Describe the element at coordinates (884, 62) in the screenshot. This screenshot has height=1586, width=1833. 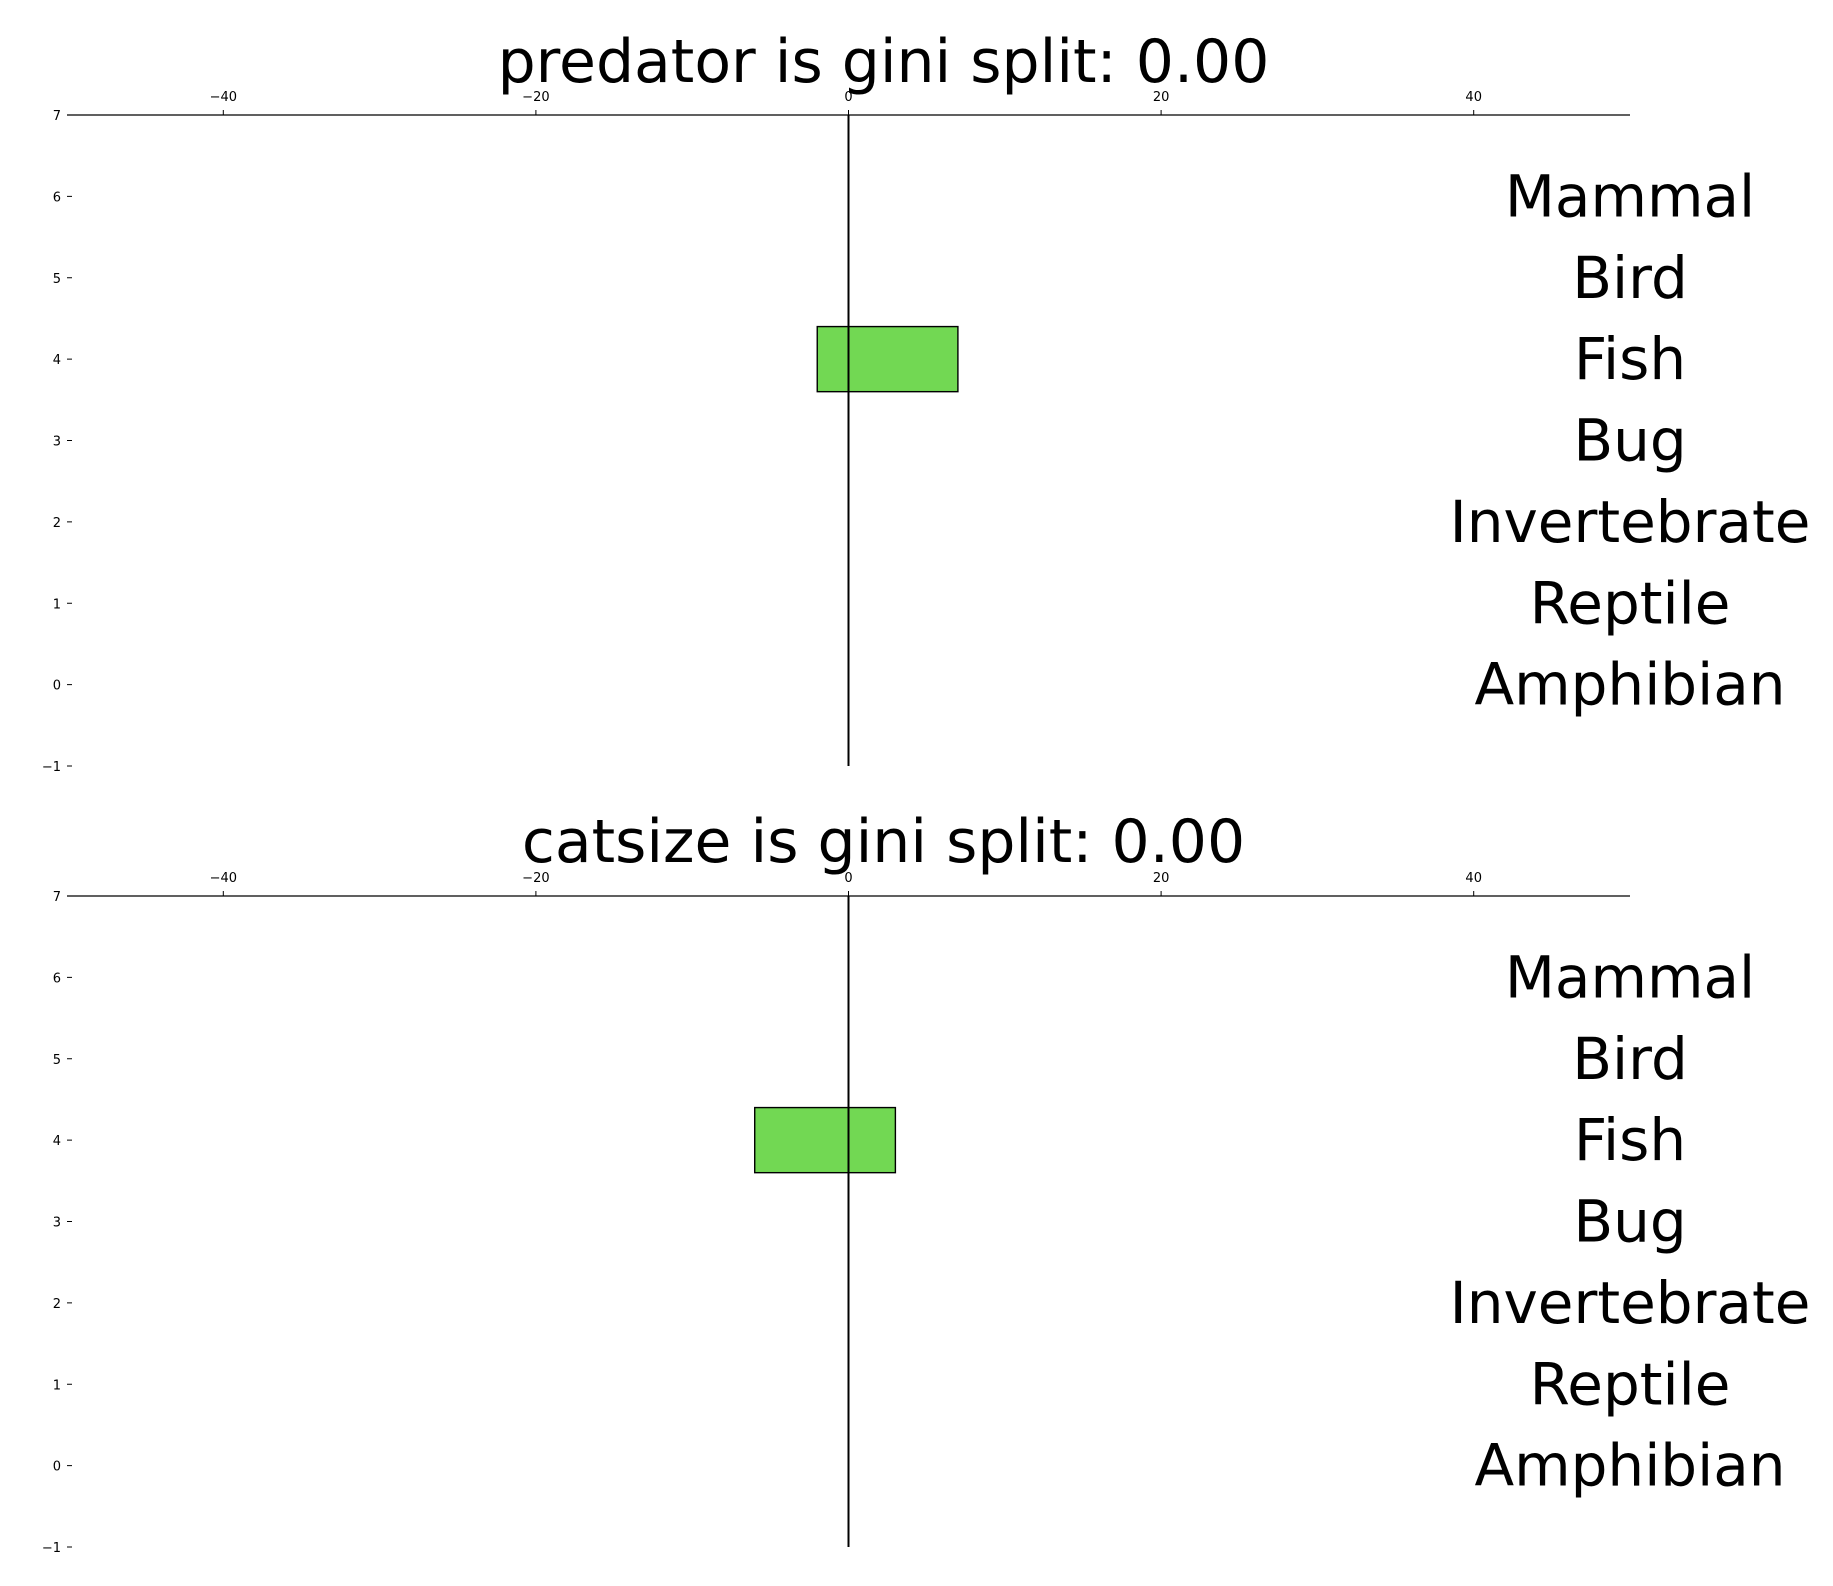
I see `chart-title: predator is gini split: 0.00` at that location.